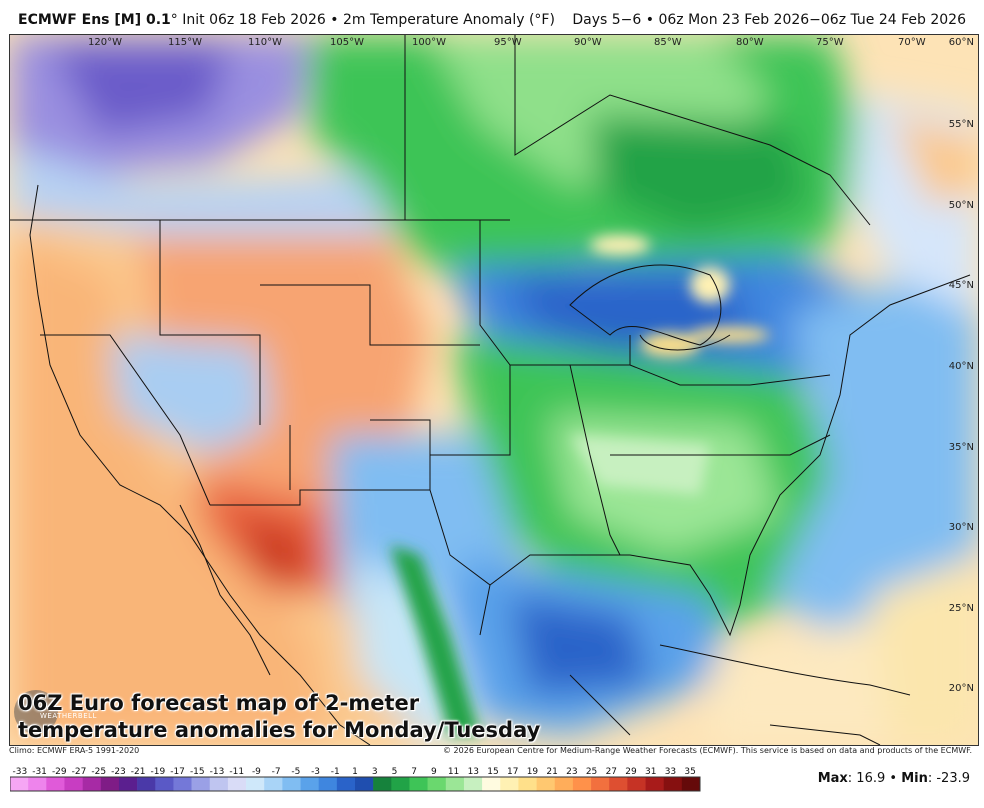 This screenshot has width=984, height=808. I want to click on lat-label: 50°N, so click(961, 205).